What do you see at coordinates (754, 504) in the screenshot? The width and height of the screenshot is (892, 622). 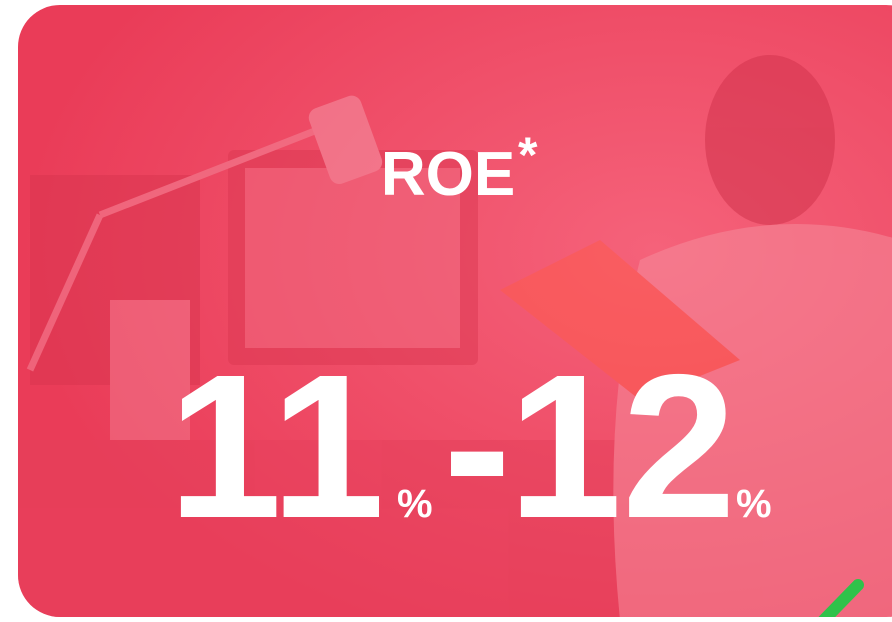 I see `range-high-unit: %` at bounding box center [754, 504].